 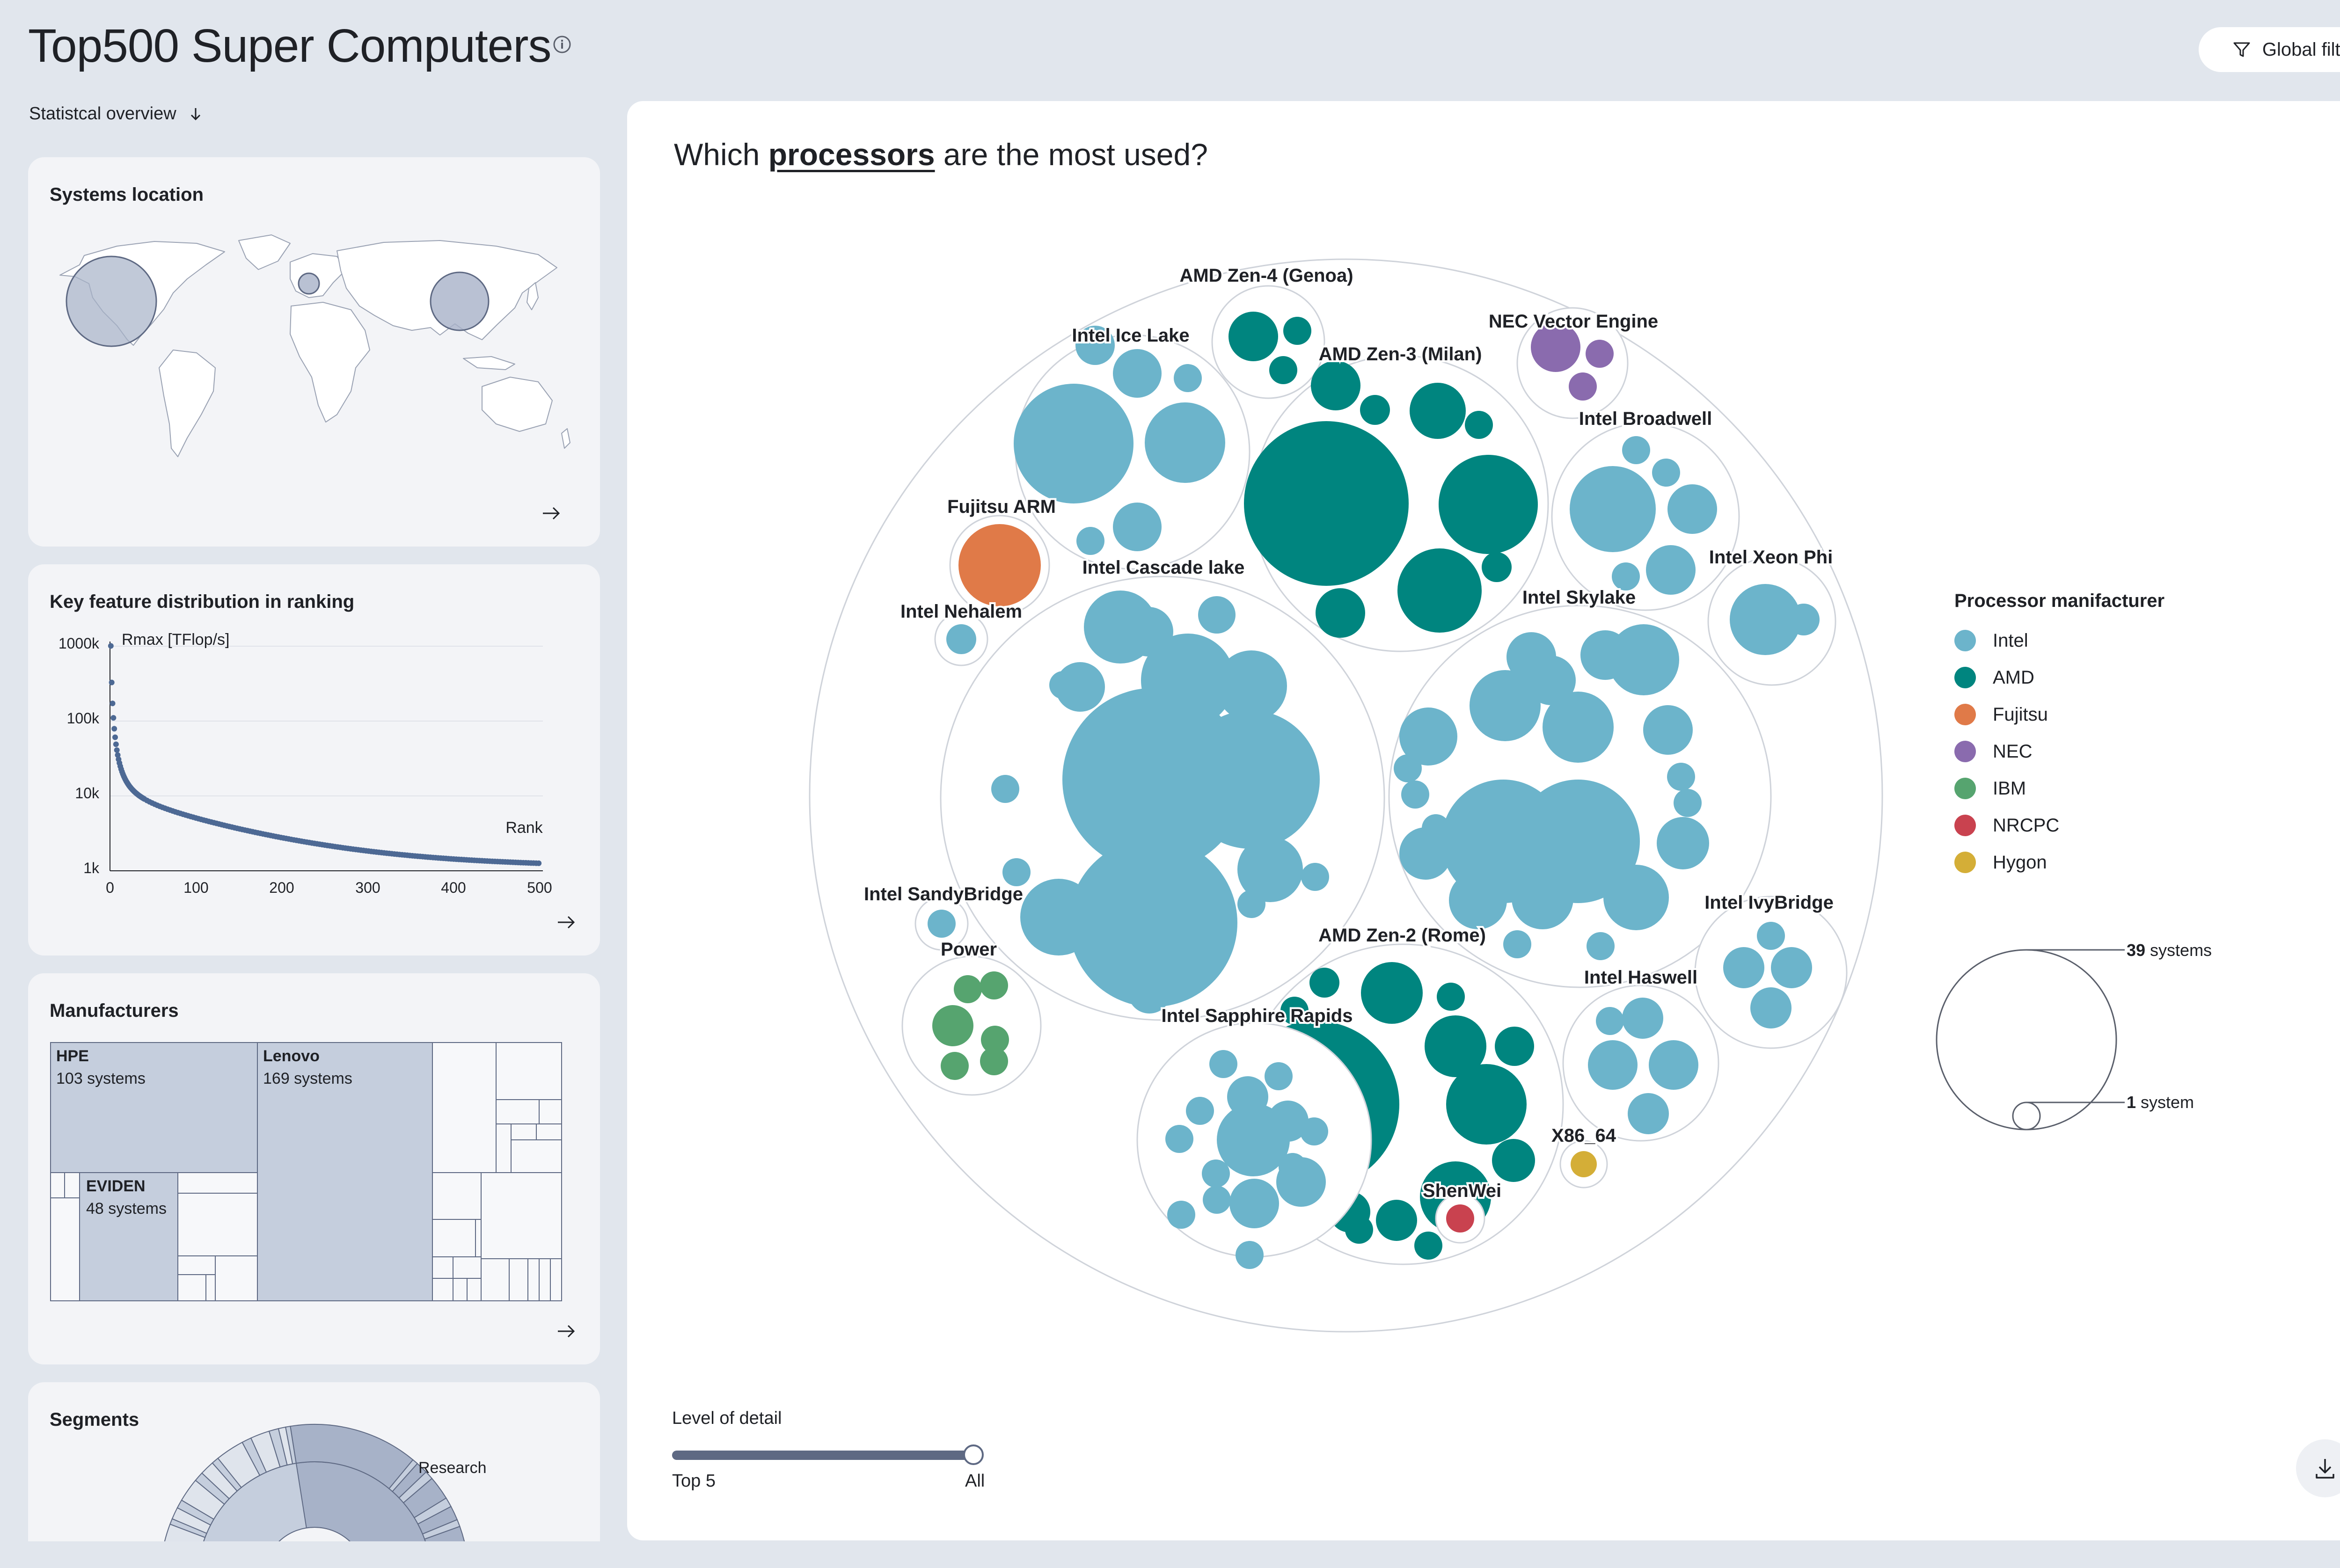 What do you see at coordinates (851, 154) in the screenshot?
I see `question-keyword-dropdown: processors` at bounding box center [851, 154].